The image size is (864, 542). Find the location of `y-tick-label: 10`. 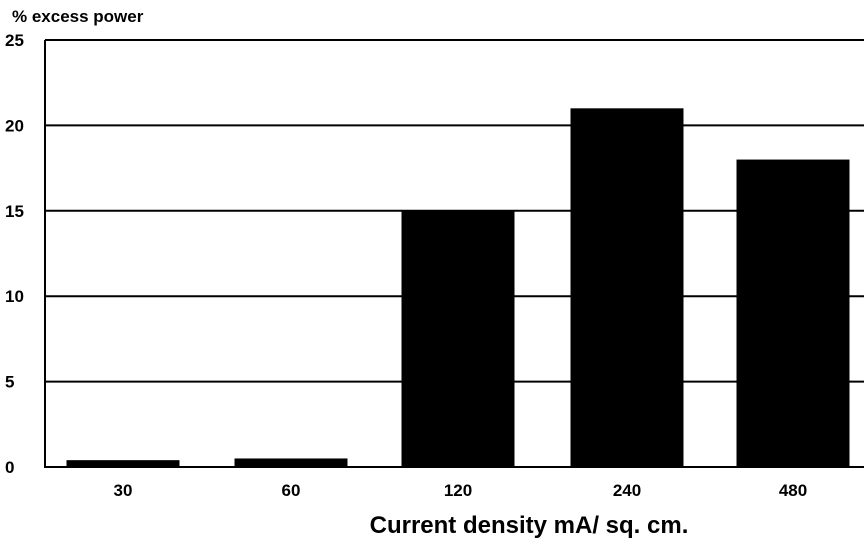

y-tick-label: 10 is located at coordinates (14, 296).